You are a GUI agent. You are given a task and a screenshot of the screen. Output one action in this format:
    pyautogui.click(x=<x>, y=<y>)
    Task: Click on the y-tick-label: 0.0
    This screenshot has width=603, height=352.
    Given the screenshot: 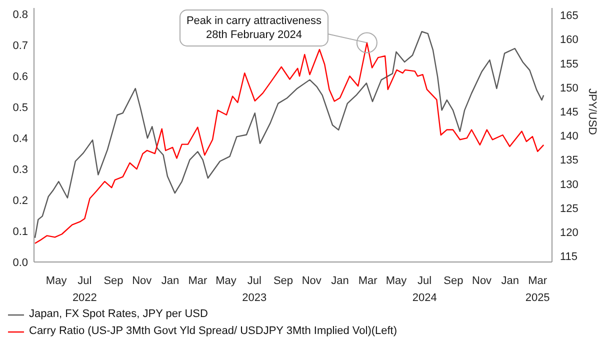 What is the action you would take?
    pyautogui.click(x=20, y=262)
    